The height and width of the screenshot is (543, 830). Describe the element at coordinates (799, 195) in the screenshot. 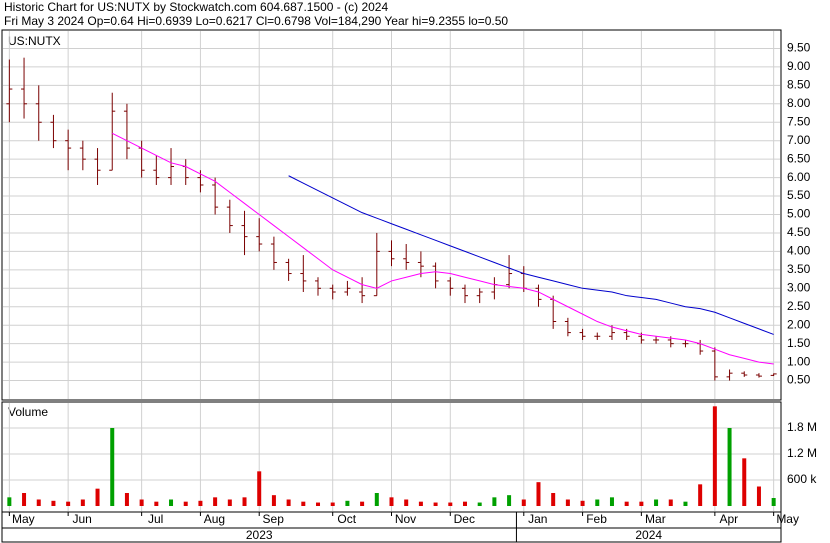

I see `y-tick-label: 5.50` at that location.